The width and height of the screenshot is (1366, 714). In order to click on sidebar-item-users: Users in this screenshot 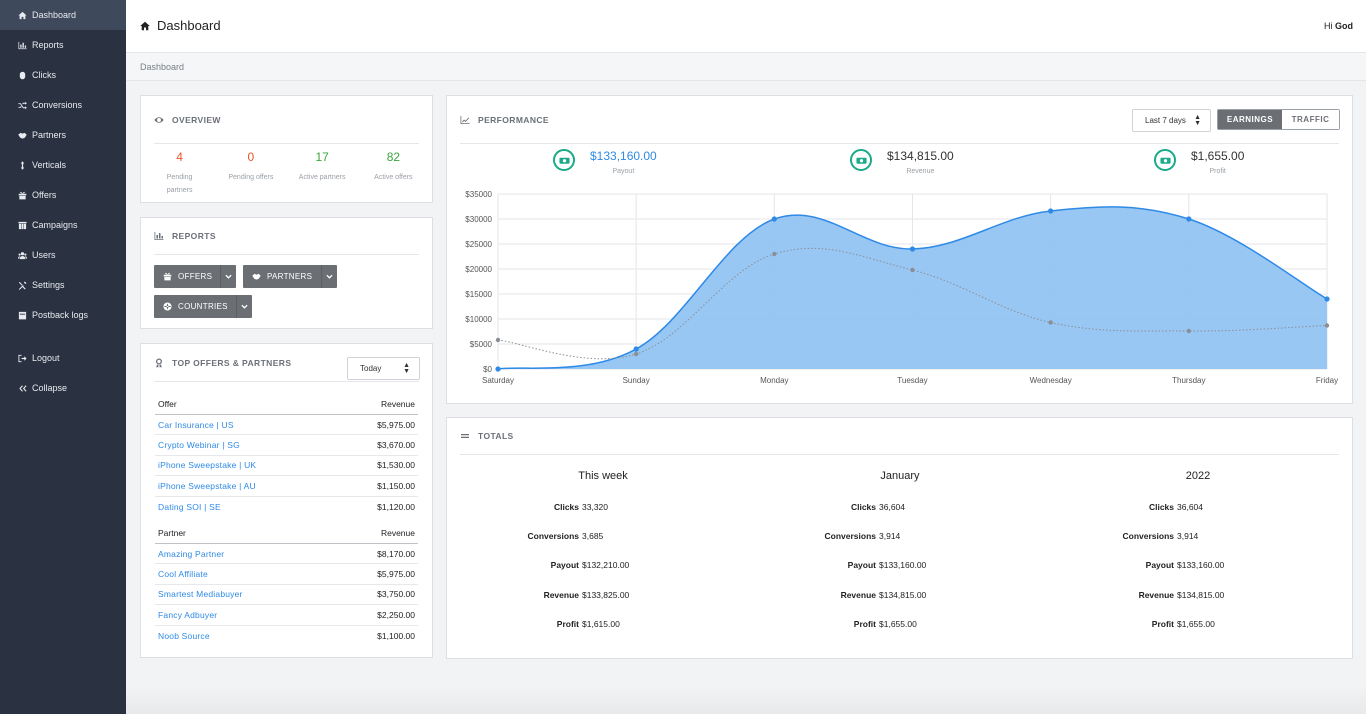, I will do `click(63, 255)`.